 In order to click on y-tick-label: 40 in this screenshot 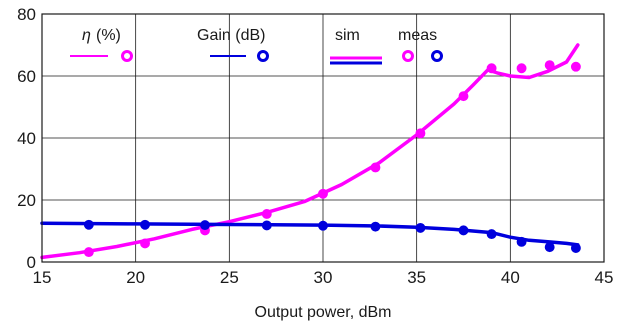, I will do `click(26, 138)`.